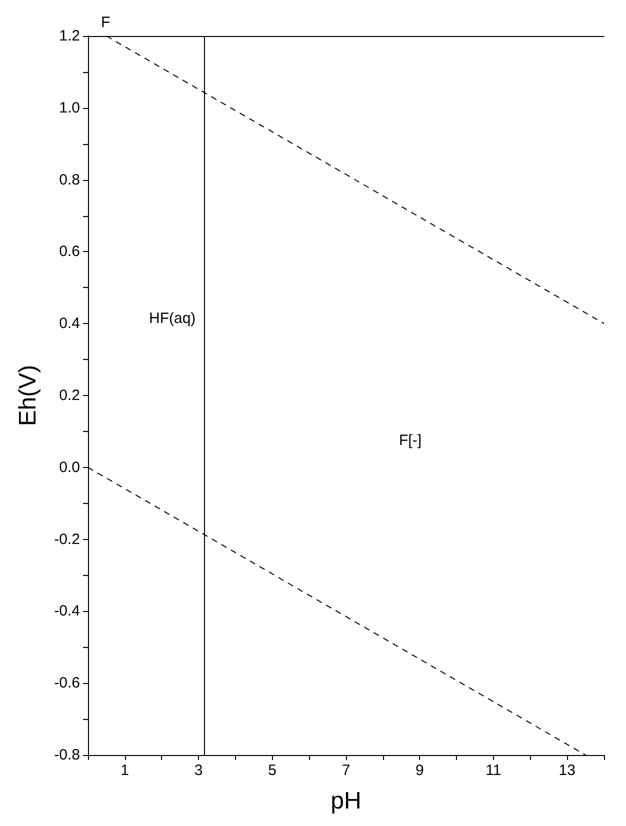 Image resolution: width=626 pixels, height=826 pixels. I want to click on y-tick-label: -0.2, so click(67, 539).